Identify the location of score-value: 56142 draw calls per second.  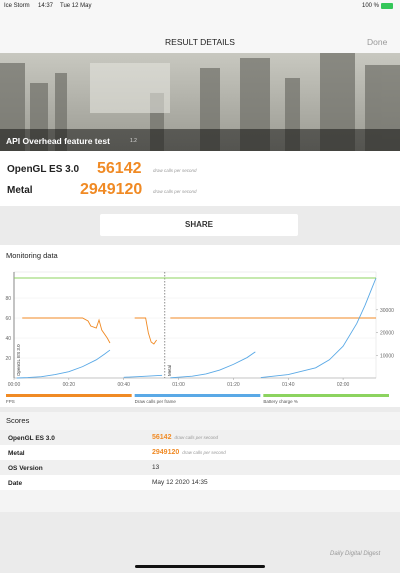
(185, 437).